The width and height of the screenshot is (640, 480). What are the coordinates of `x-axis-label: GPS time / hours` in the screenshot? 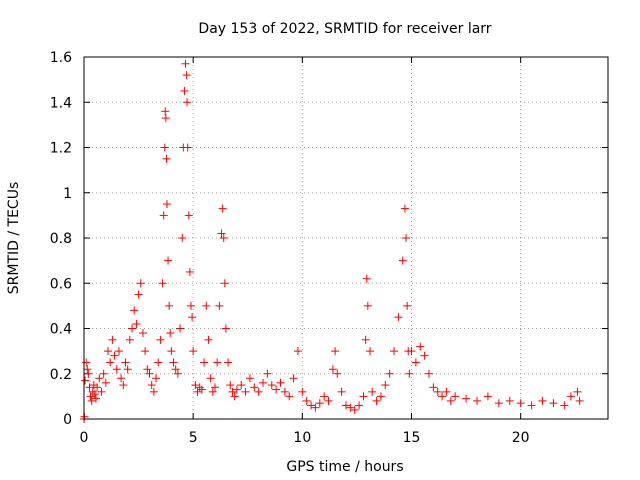 It's located at (344, 467).